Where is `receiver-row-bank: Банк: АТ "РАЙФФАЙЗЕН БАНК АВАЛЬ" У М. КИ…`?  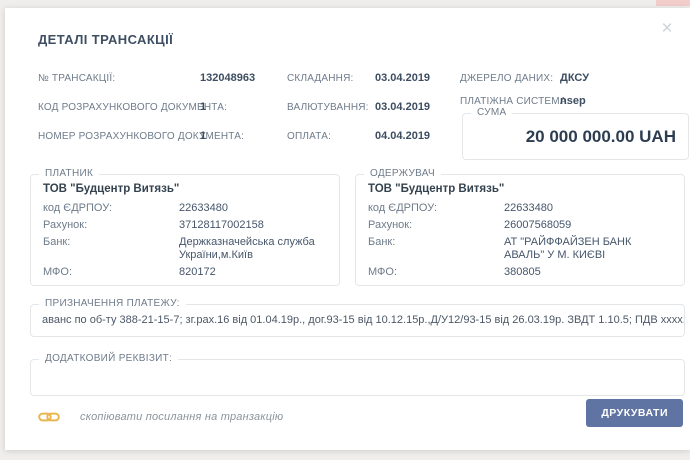
receiver-row-bank: Банк: АТ "РАЙФФАЙЗЕН БАНК АВАЛЬ" У М. КИ… is located at coordinates (520, 249).